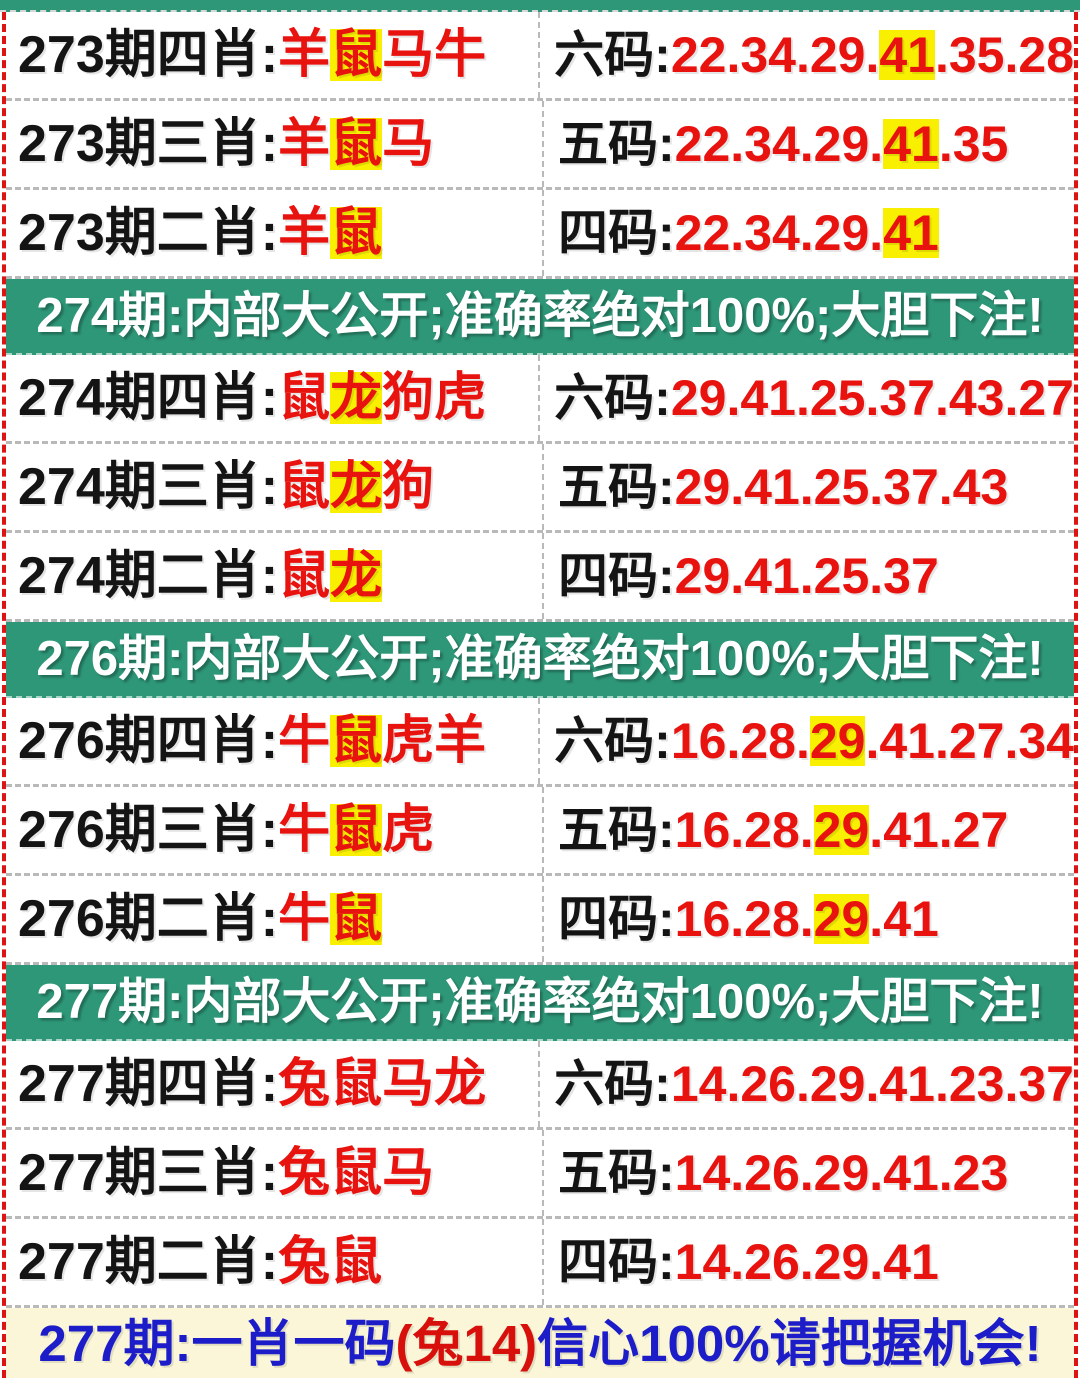 The height and width of the screenshot is (1400, 1080). I want to click on text-segment: 273期四肖:, so click(148, 55).